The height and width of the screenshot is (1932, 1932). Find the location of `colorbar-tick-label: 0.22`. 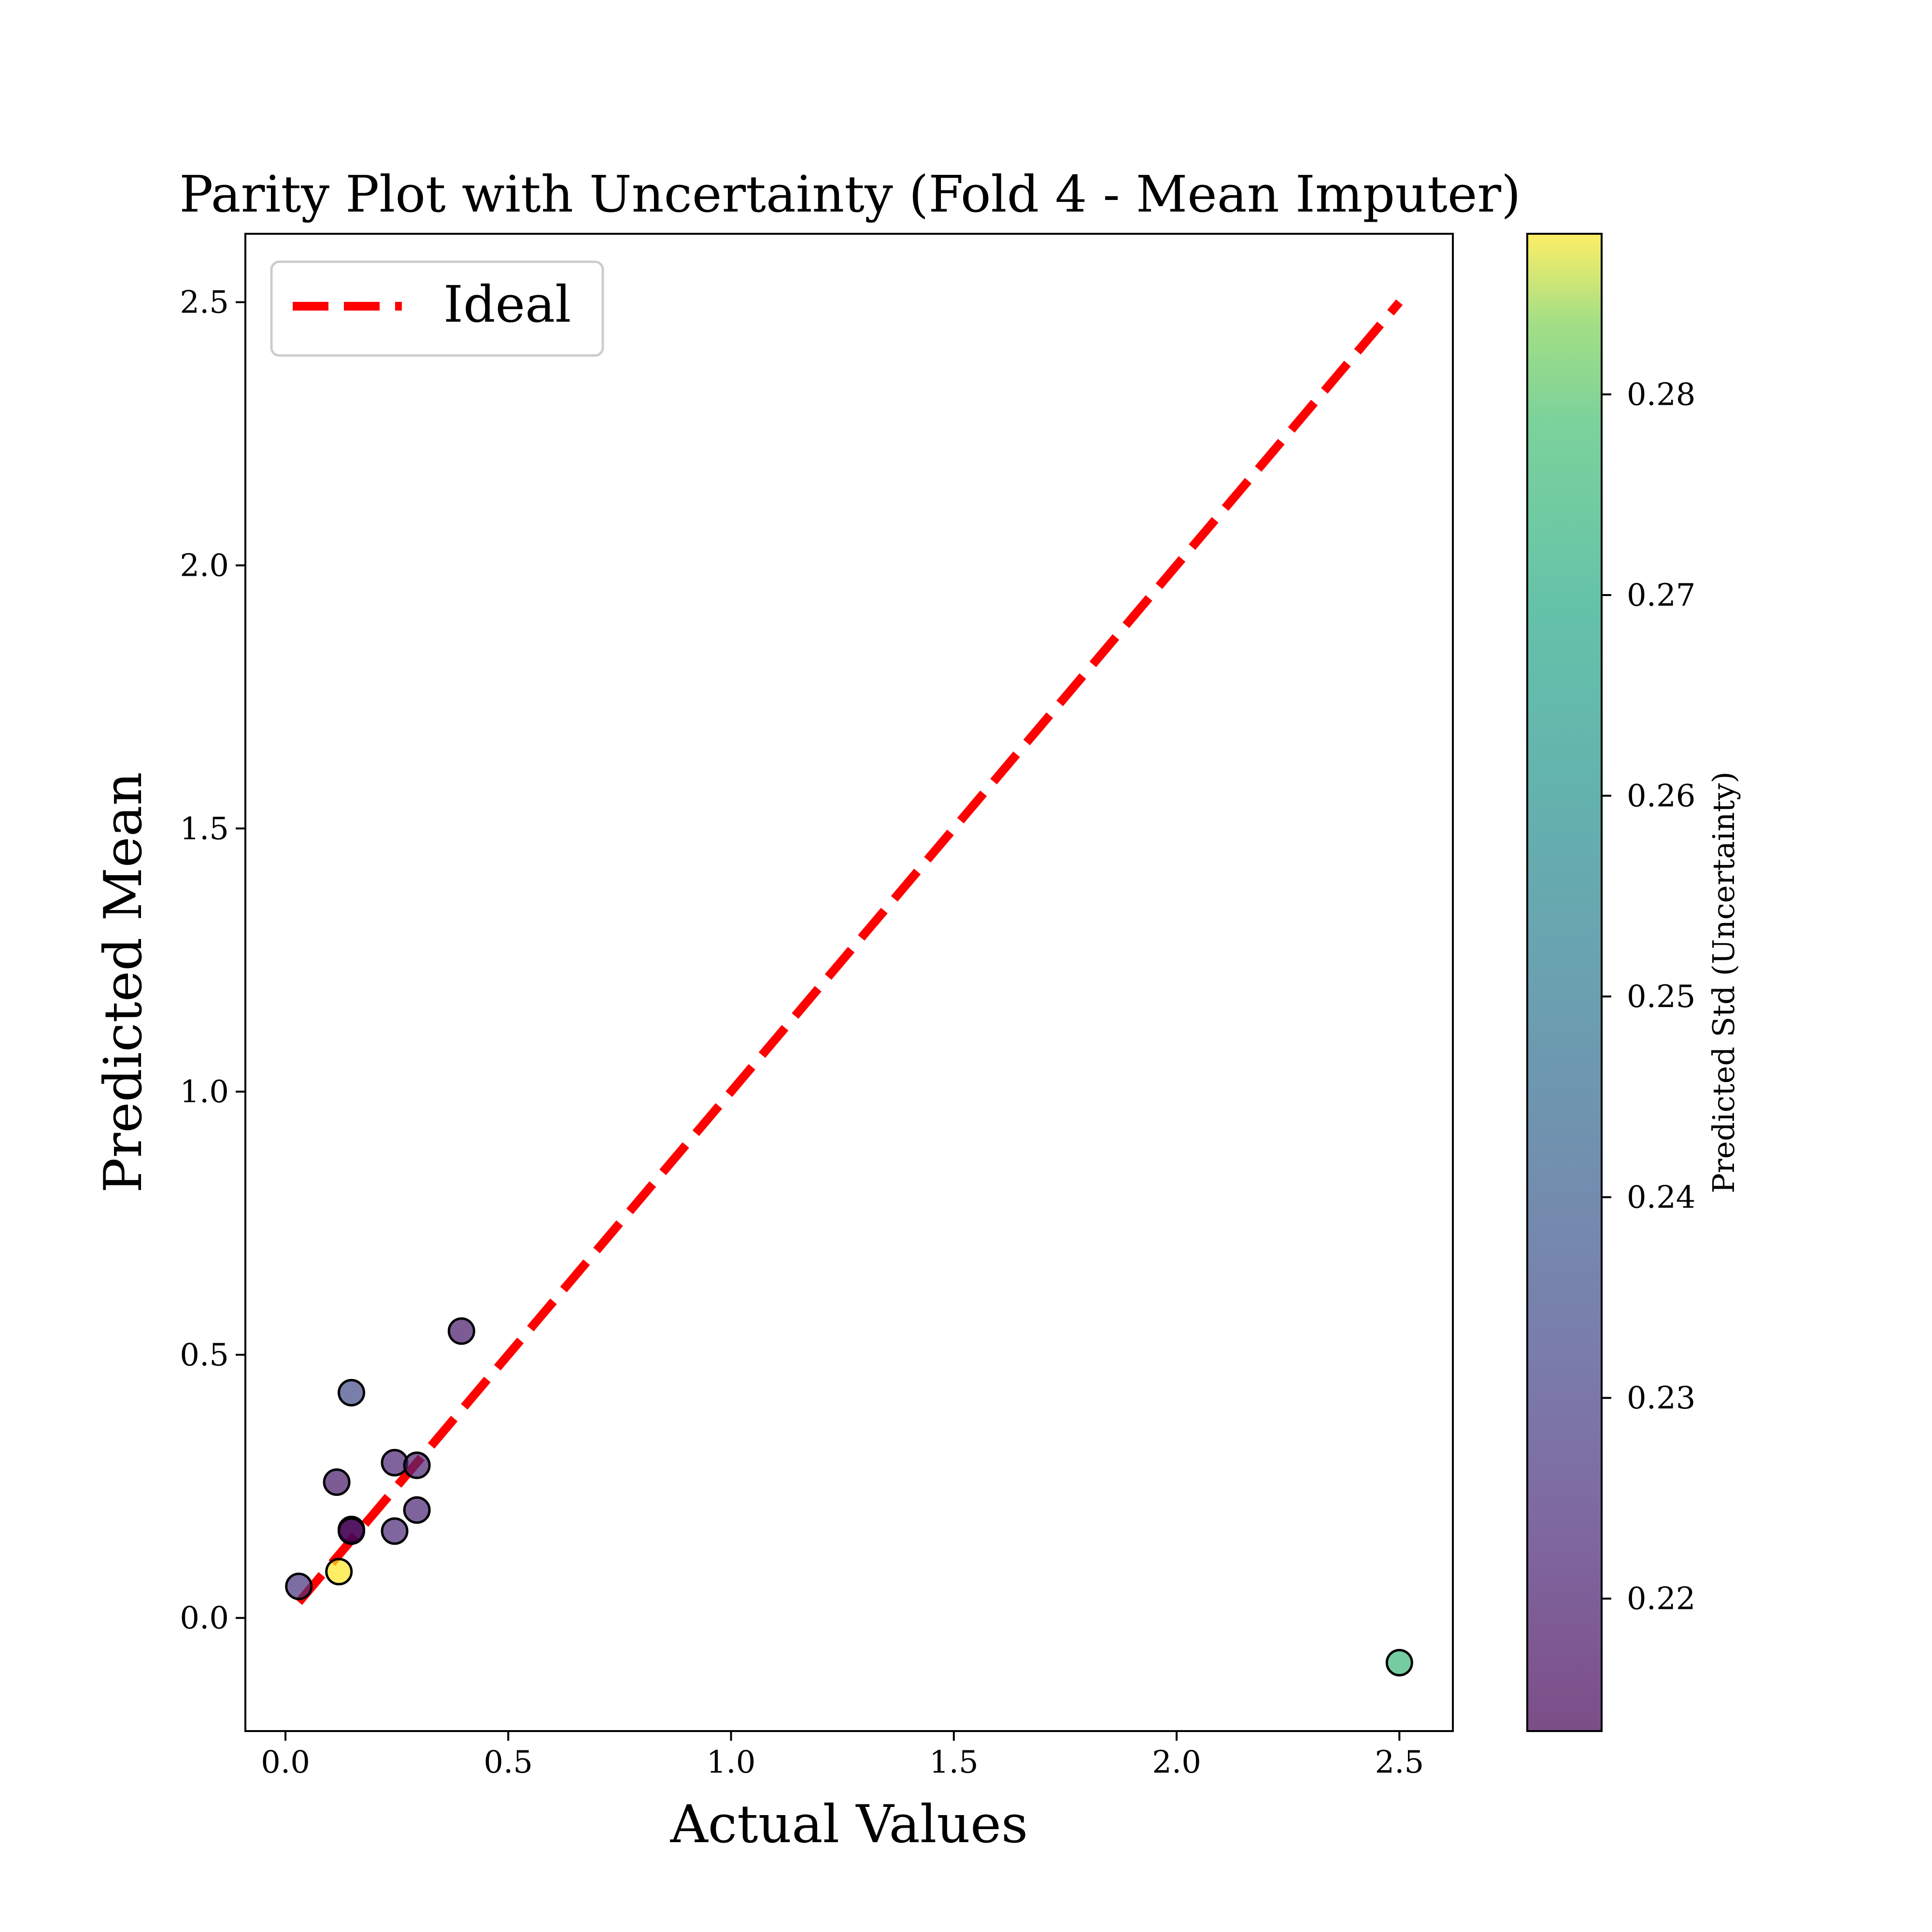

colorbar-tick-label: 0.22 is located at coordinates (1661, 1599).